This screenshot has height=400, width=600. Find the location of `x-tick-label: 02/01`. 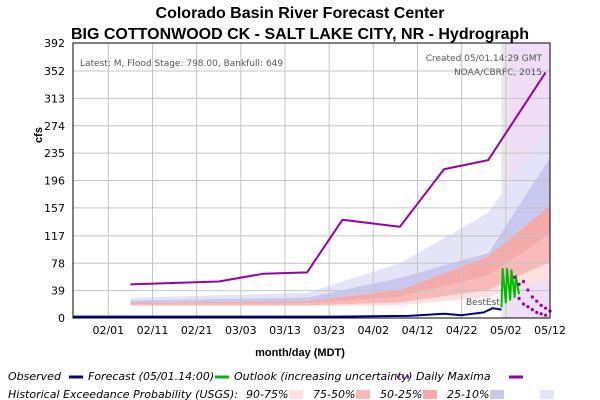

x-tick-label: 02/01 is located at coordinates (108, 330).